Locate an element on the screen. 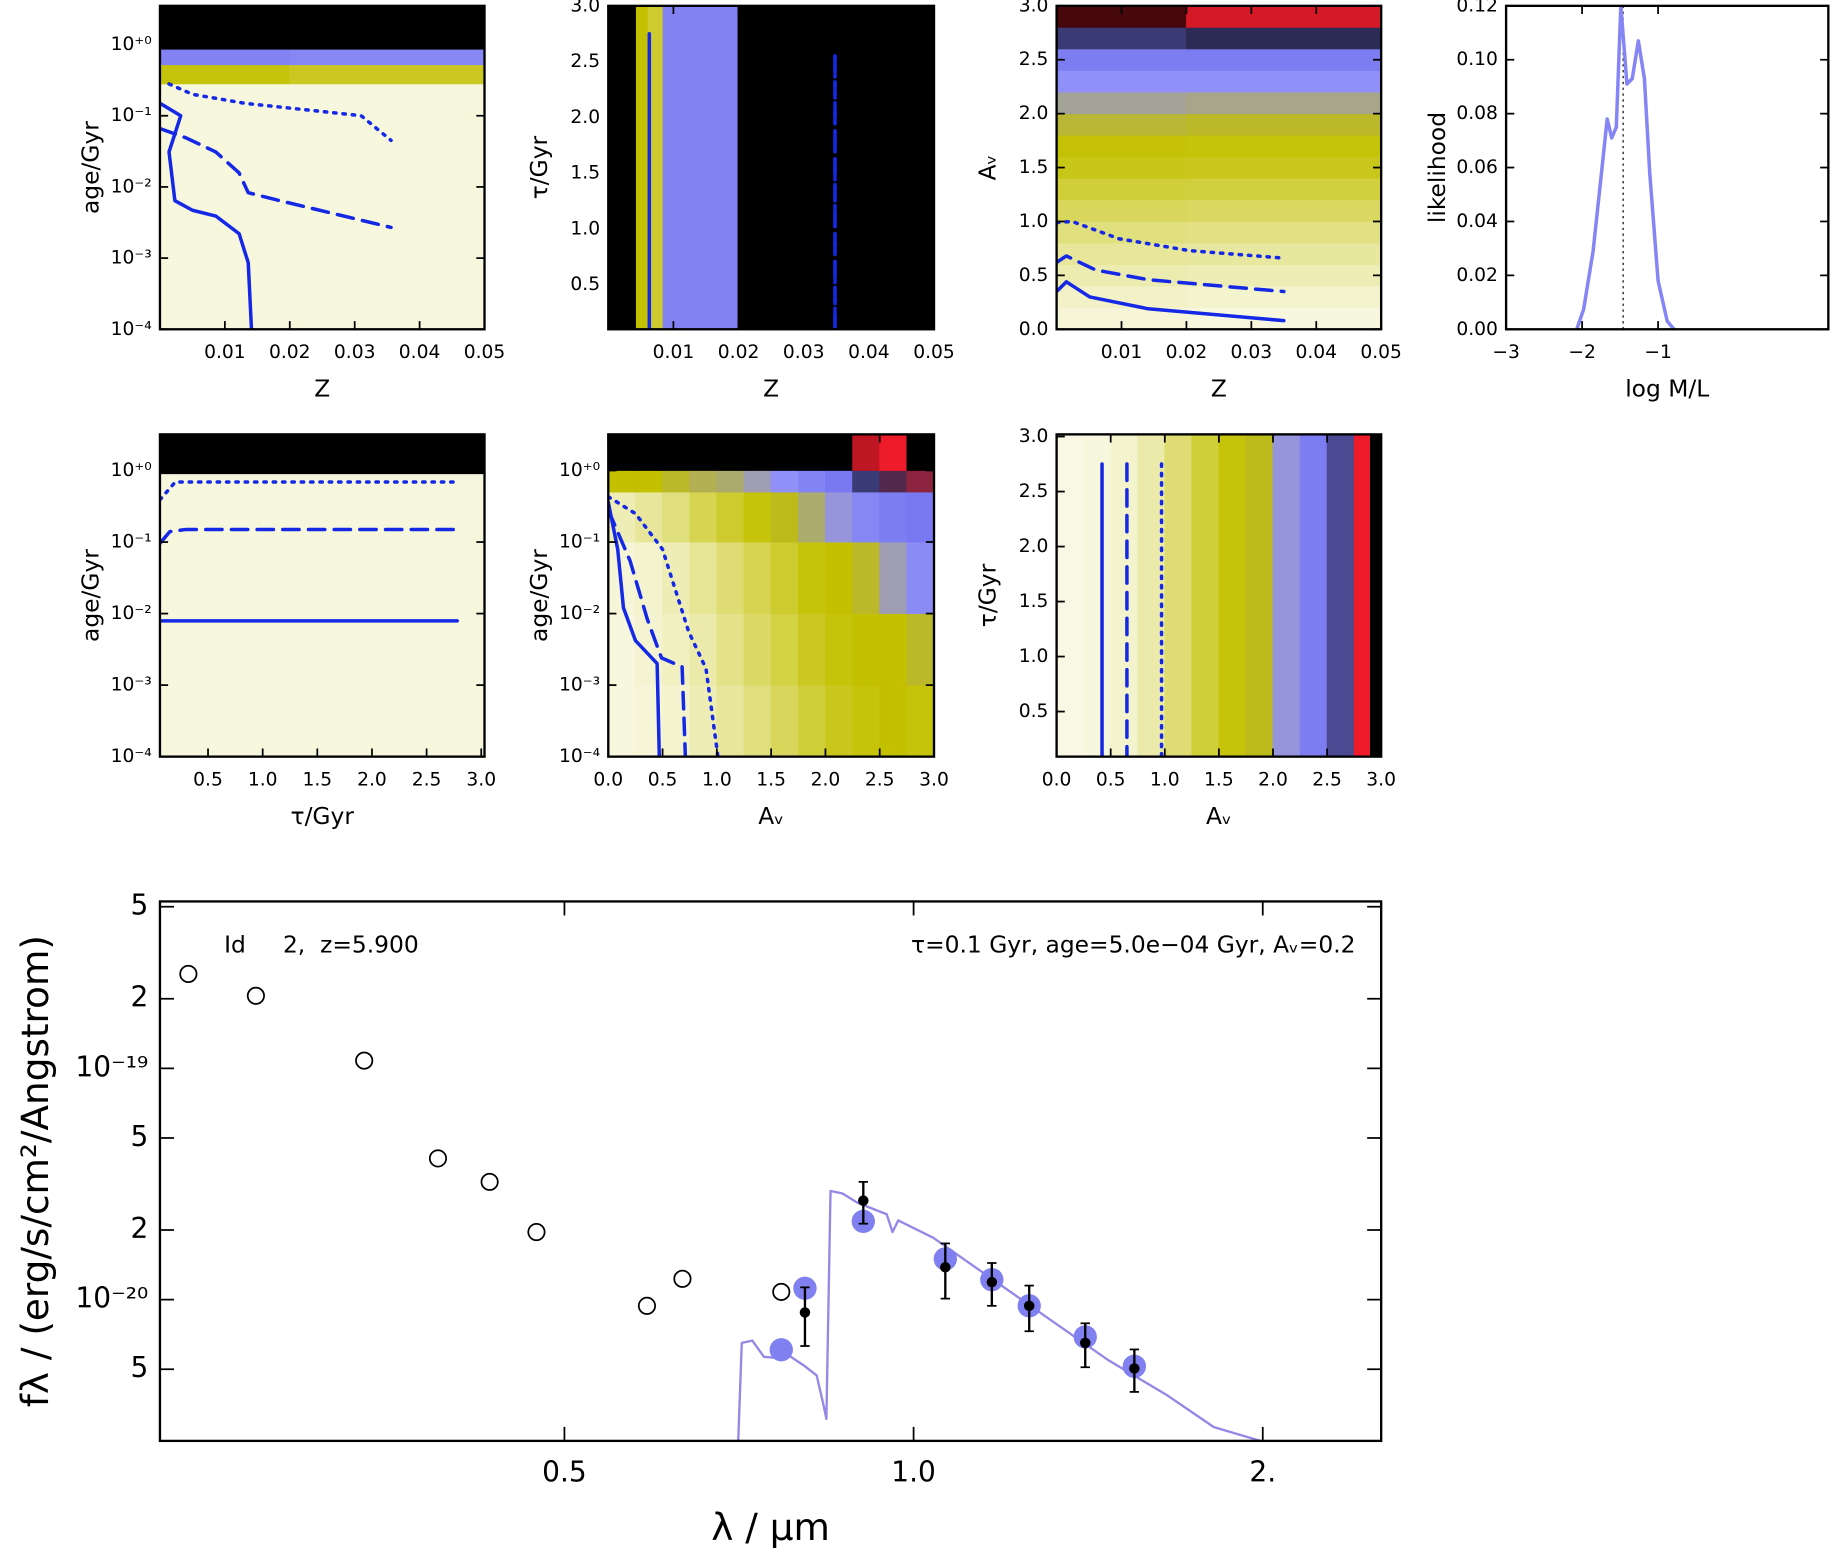 The width and height of the screenshot is (1833, 1567). y-tick-label: 0.00 is located at coordinates (1477, 329).